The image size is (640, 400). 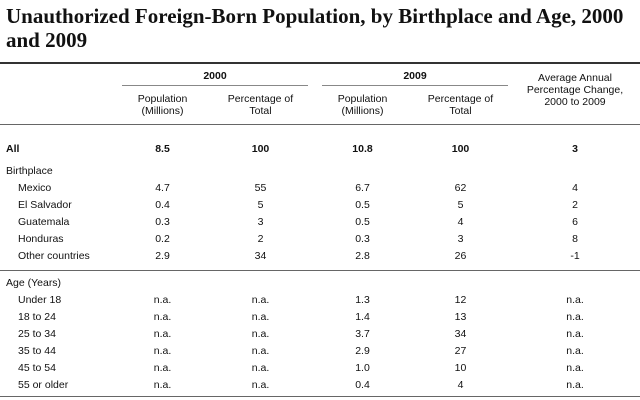 I want to click on cell-pop2009: 0.4, so click(x=362, y=385).